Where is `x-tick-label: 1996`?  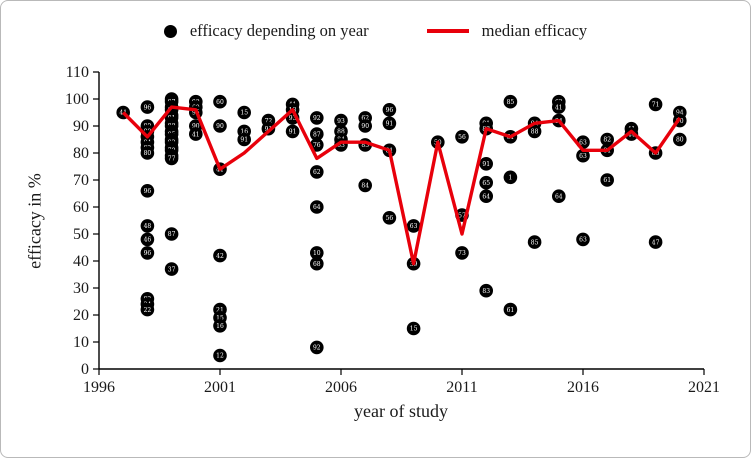 x-tick-label: 1996 is located at coordinates (99, 387).